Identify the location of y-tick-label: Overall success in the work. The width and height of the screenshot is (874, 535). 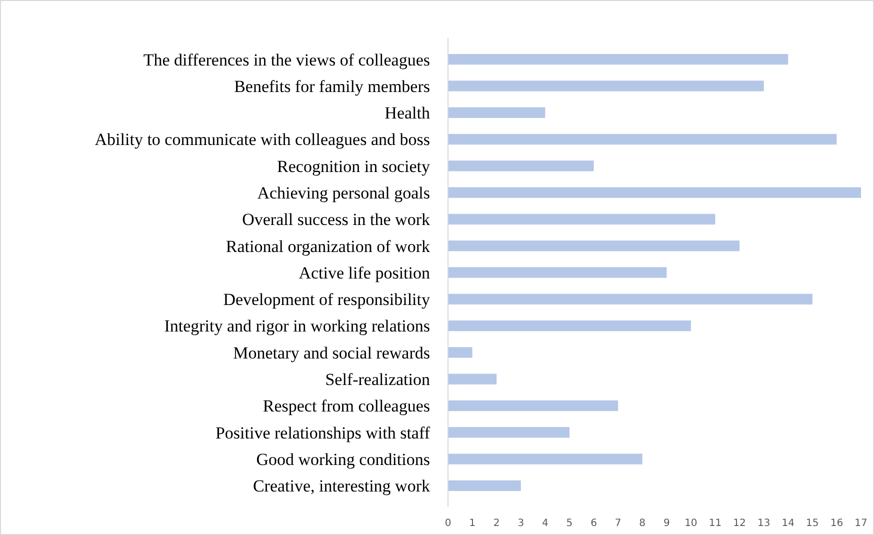
(336, 220).